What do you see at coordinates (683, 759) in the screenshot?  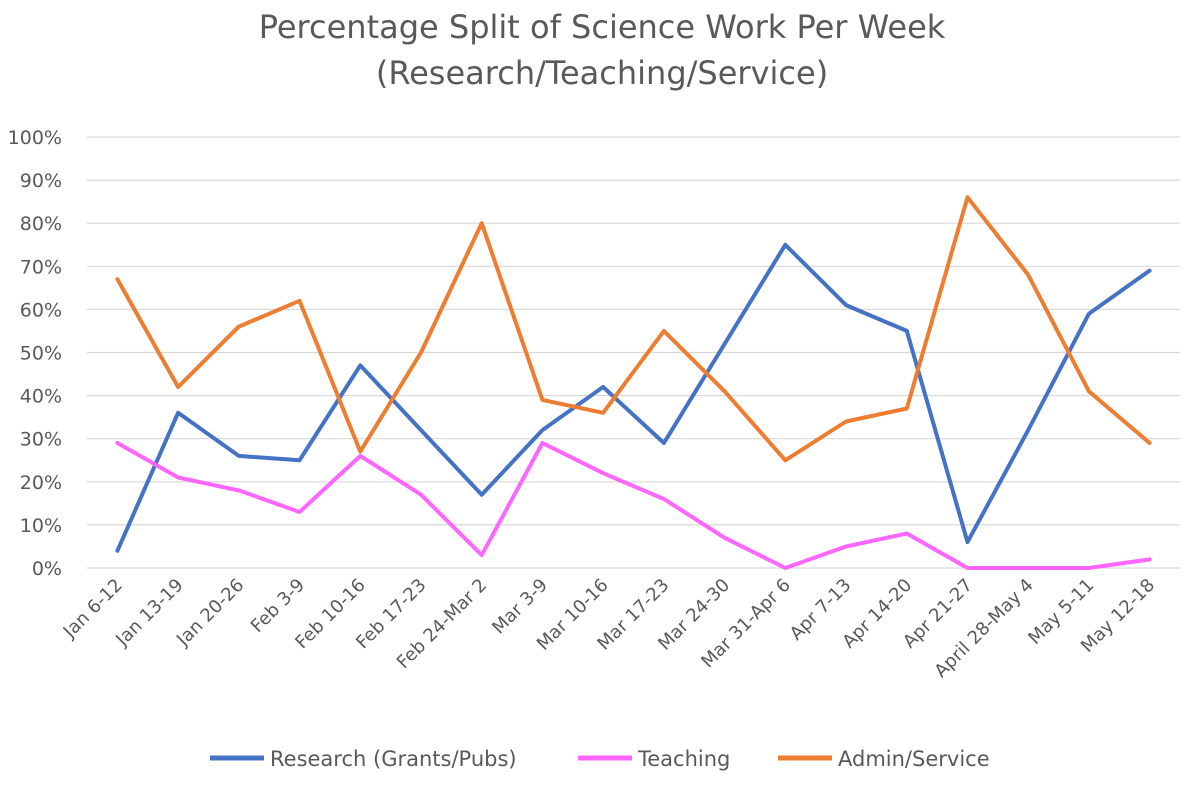 I see `legend-label: Teaching` at bounding box center [683, 759].